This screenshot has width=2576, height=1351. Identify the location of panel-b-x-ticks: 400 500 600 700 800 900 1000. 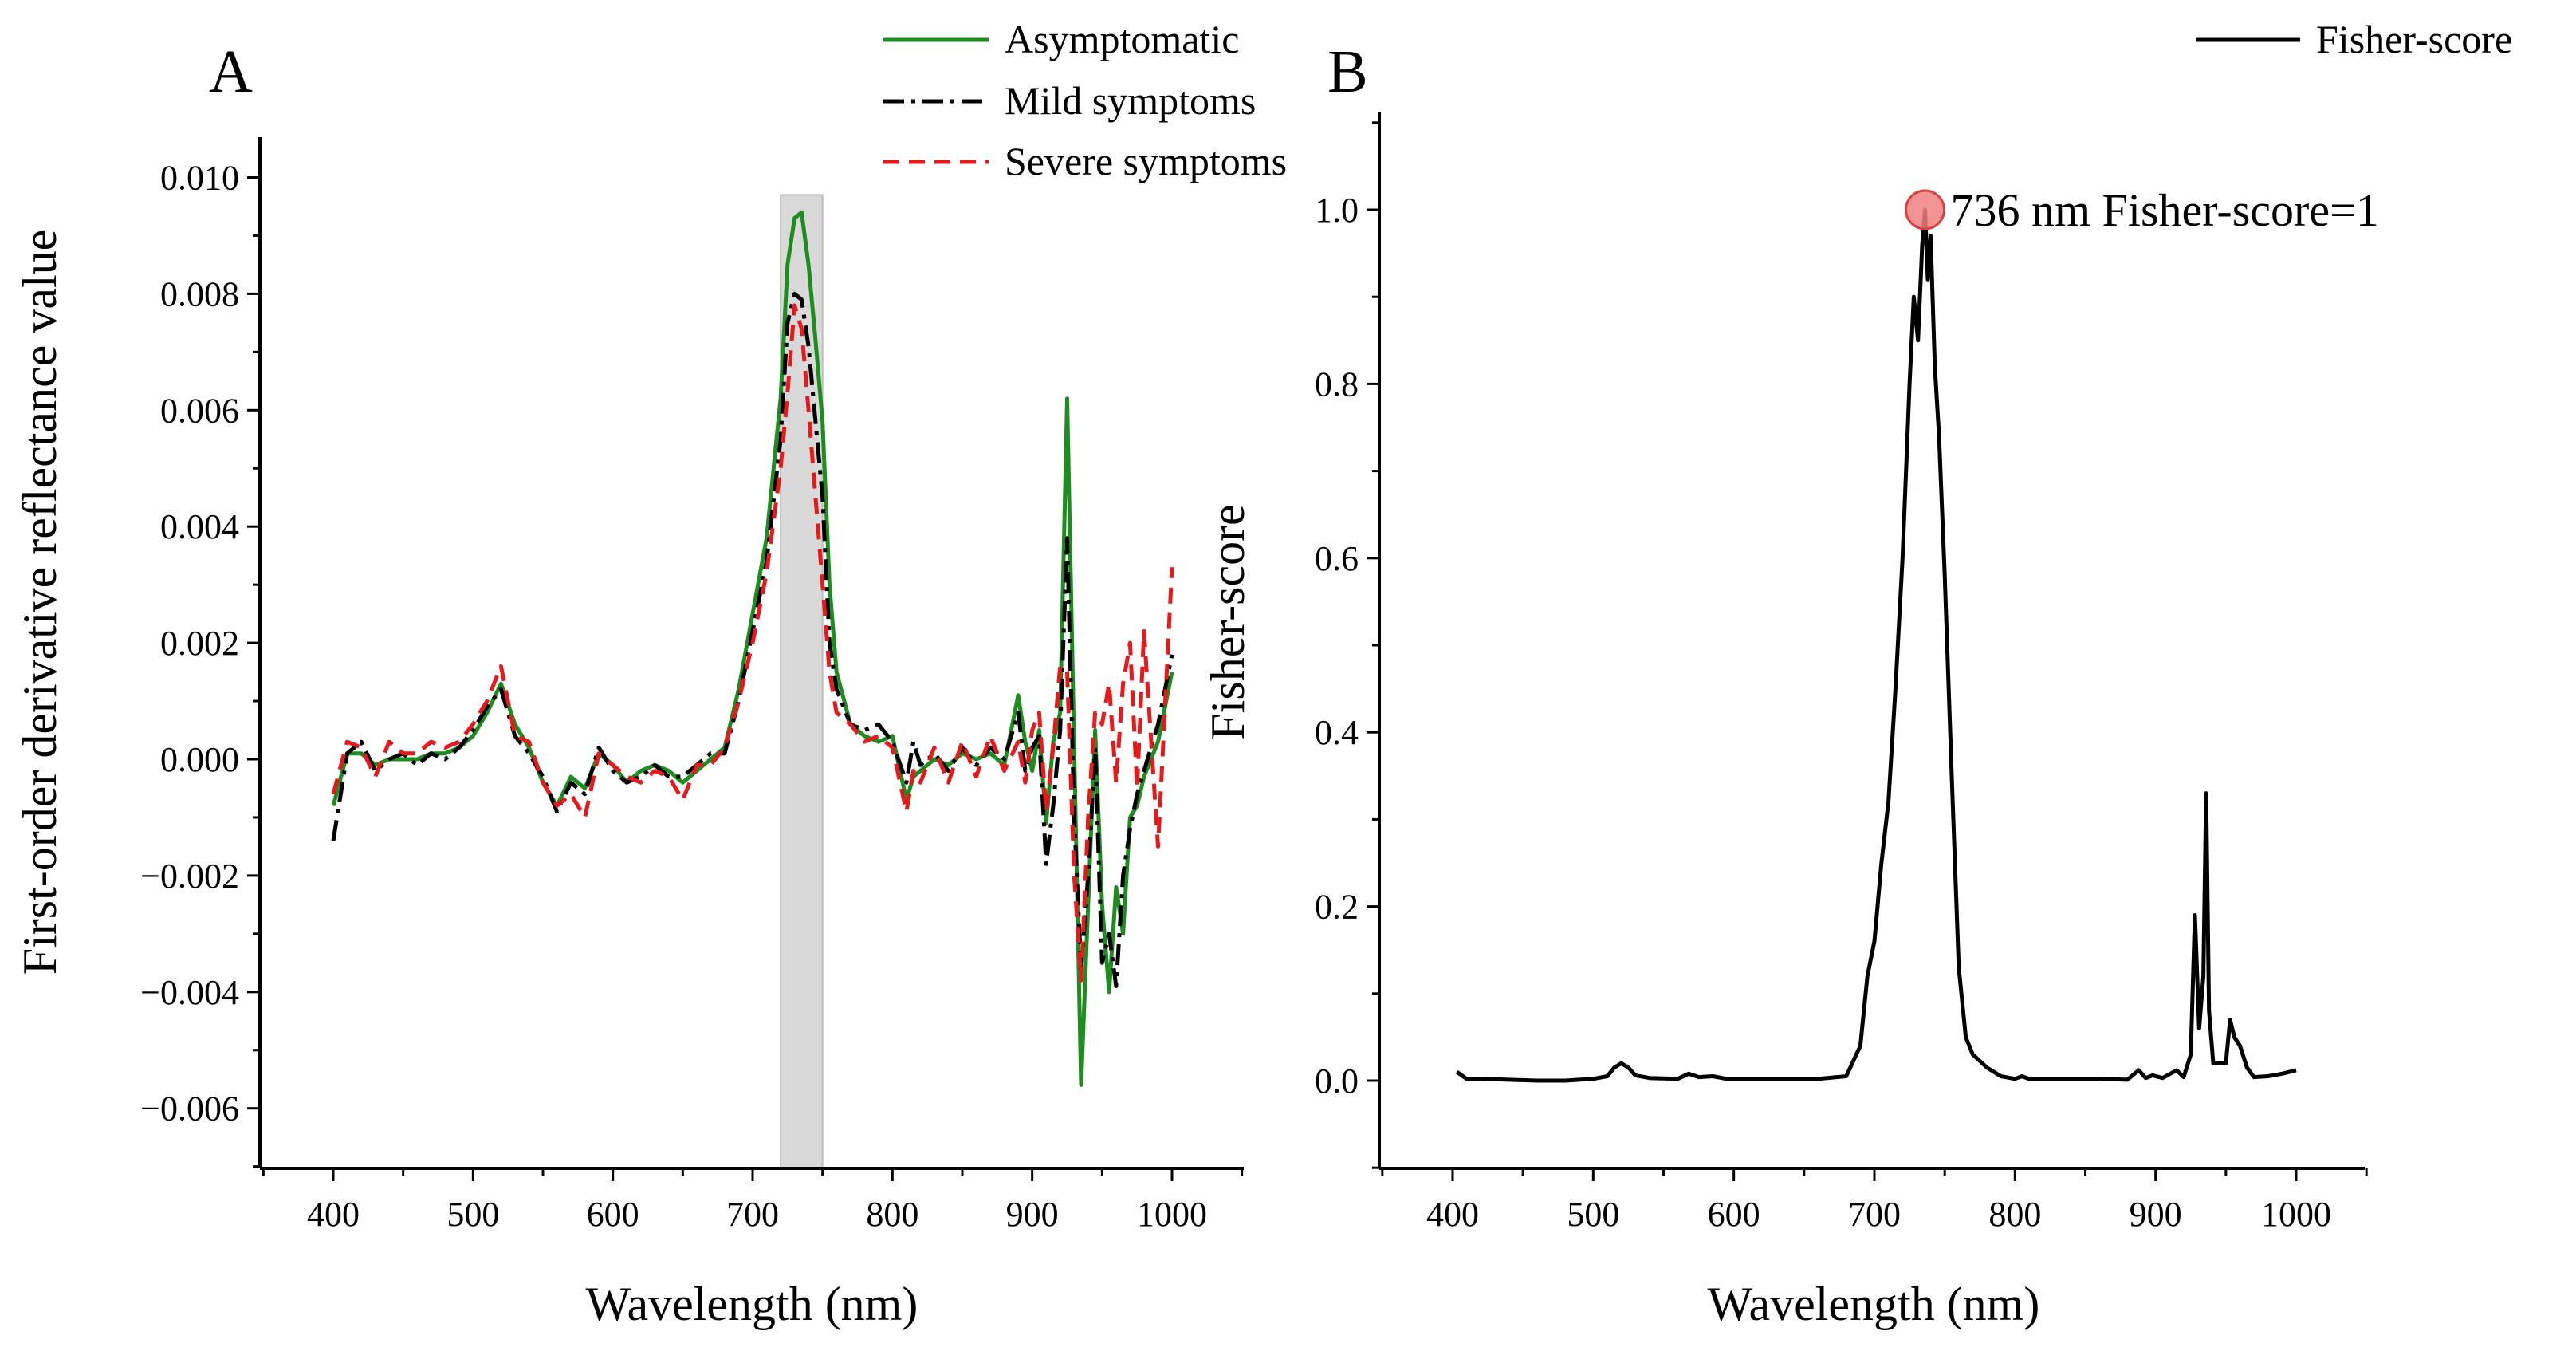
(1874, 1201).